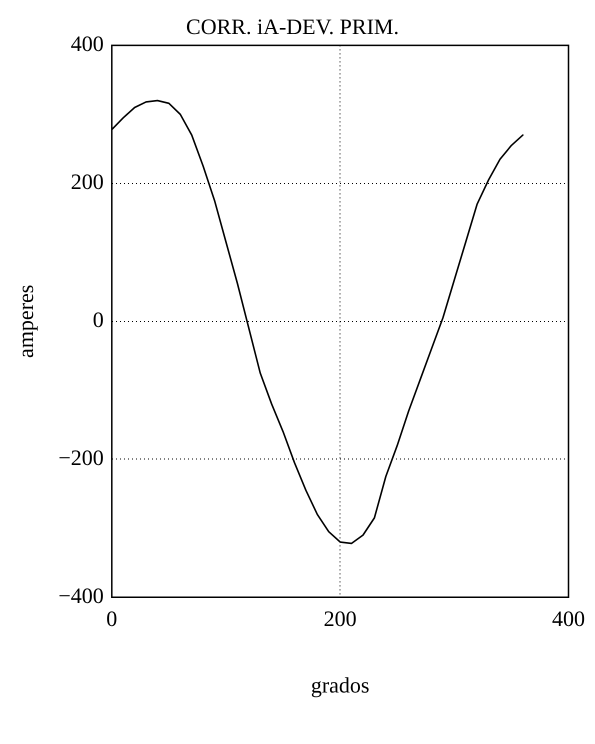  I want to click on y-tick-label: −200, so click(81, 457).